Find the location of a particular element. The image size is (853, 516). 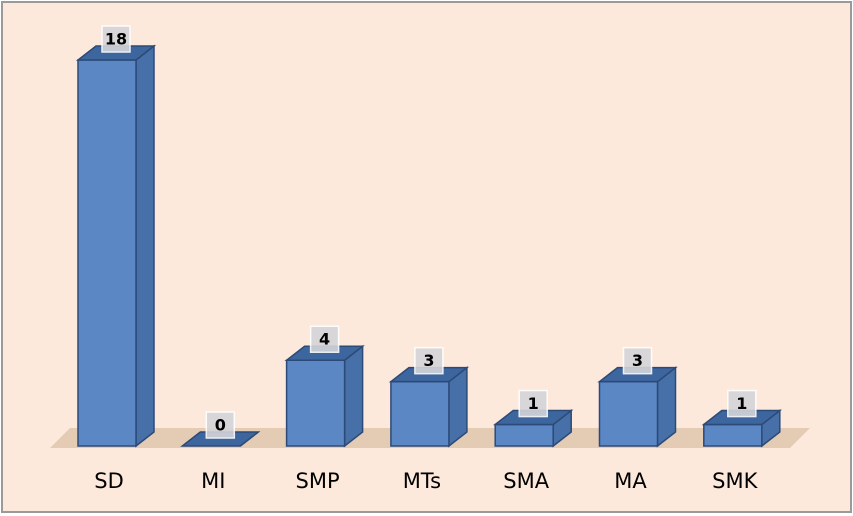

value-label: 4 is located at coordinates (324, 339).